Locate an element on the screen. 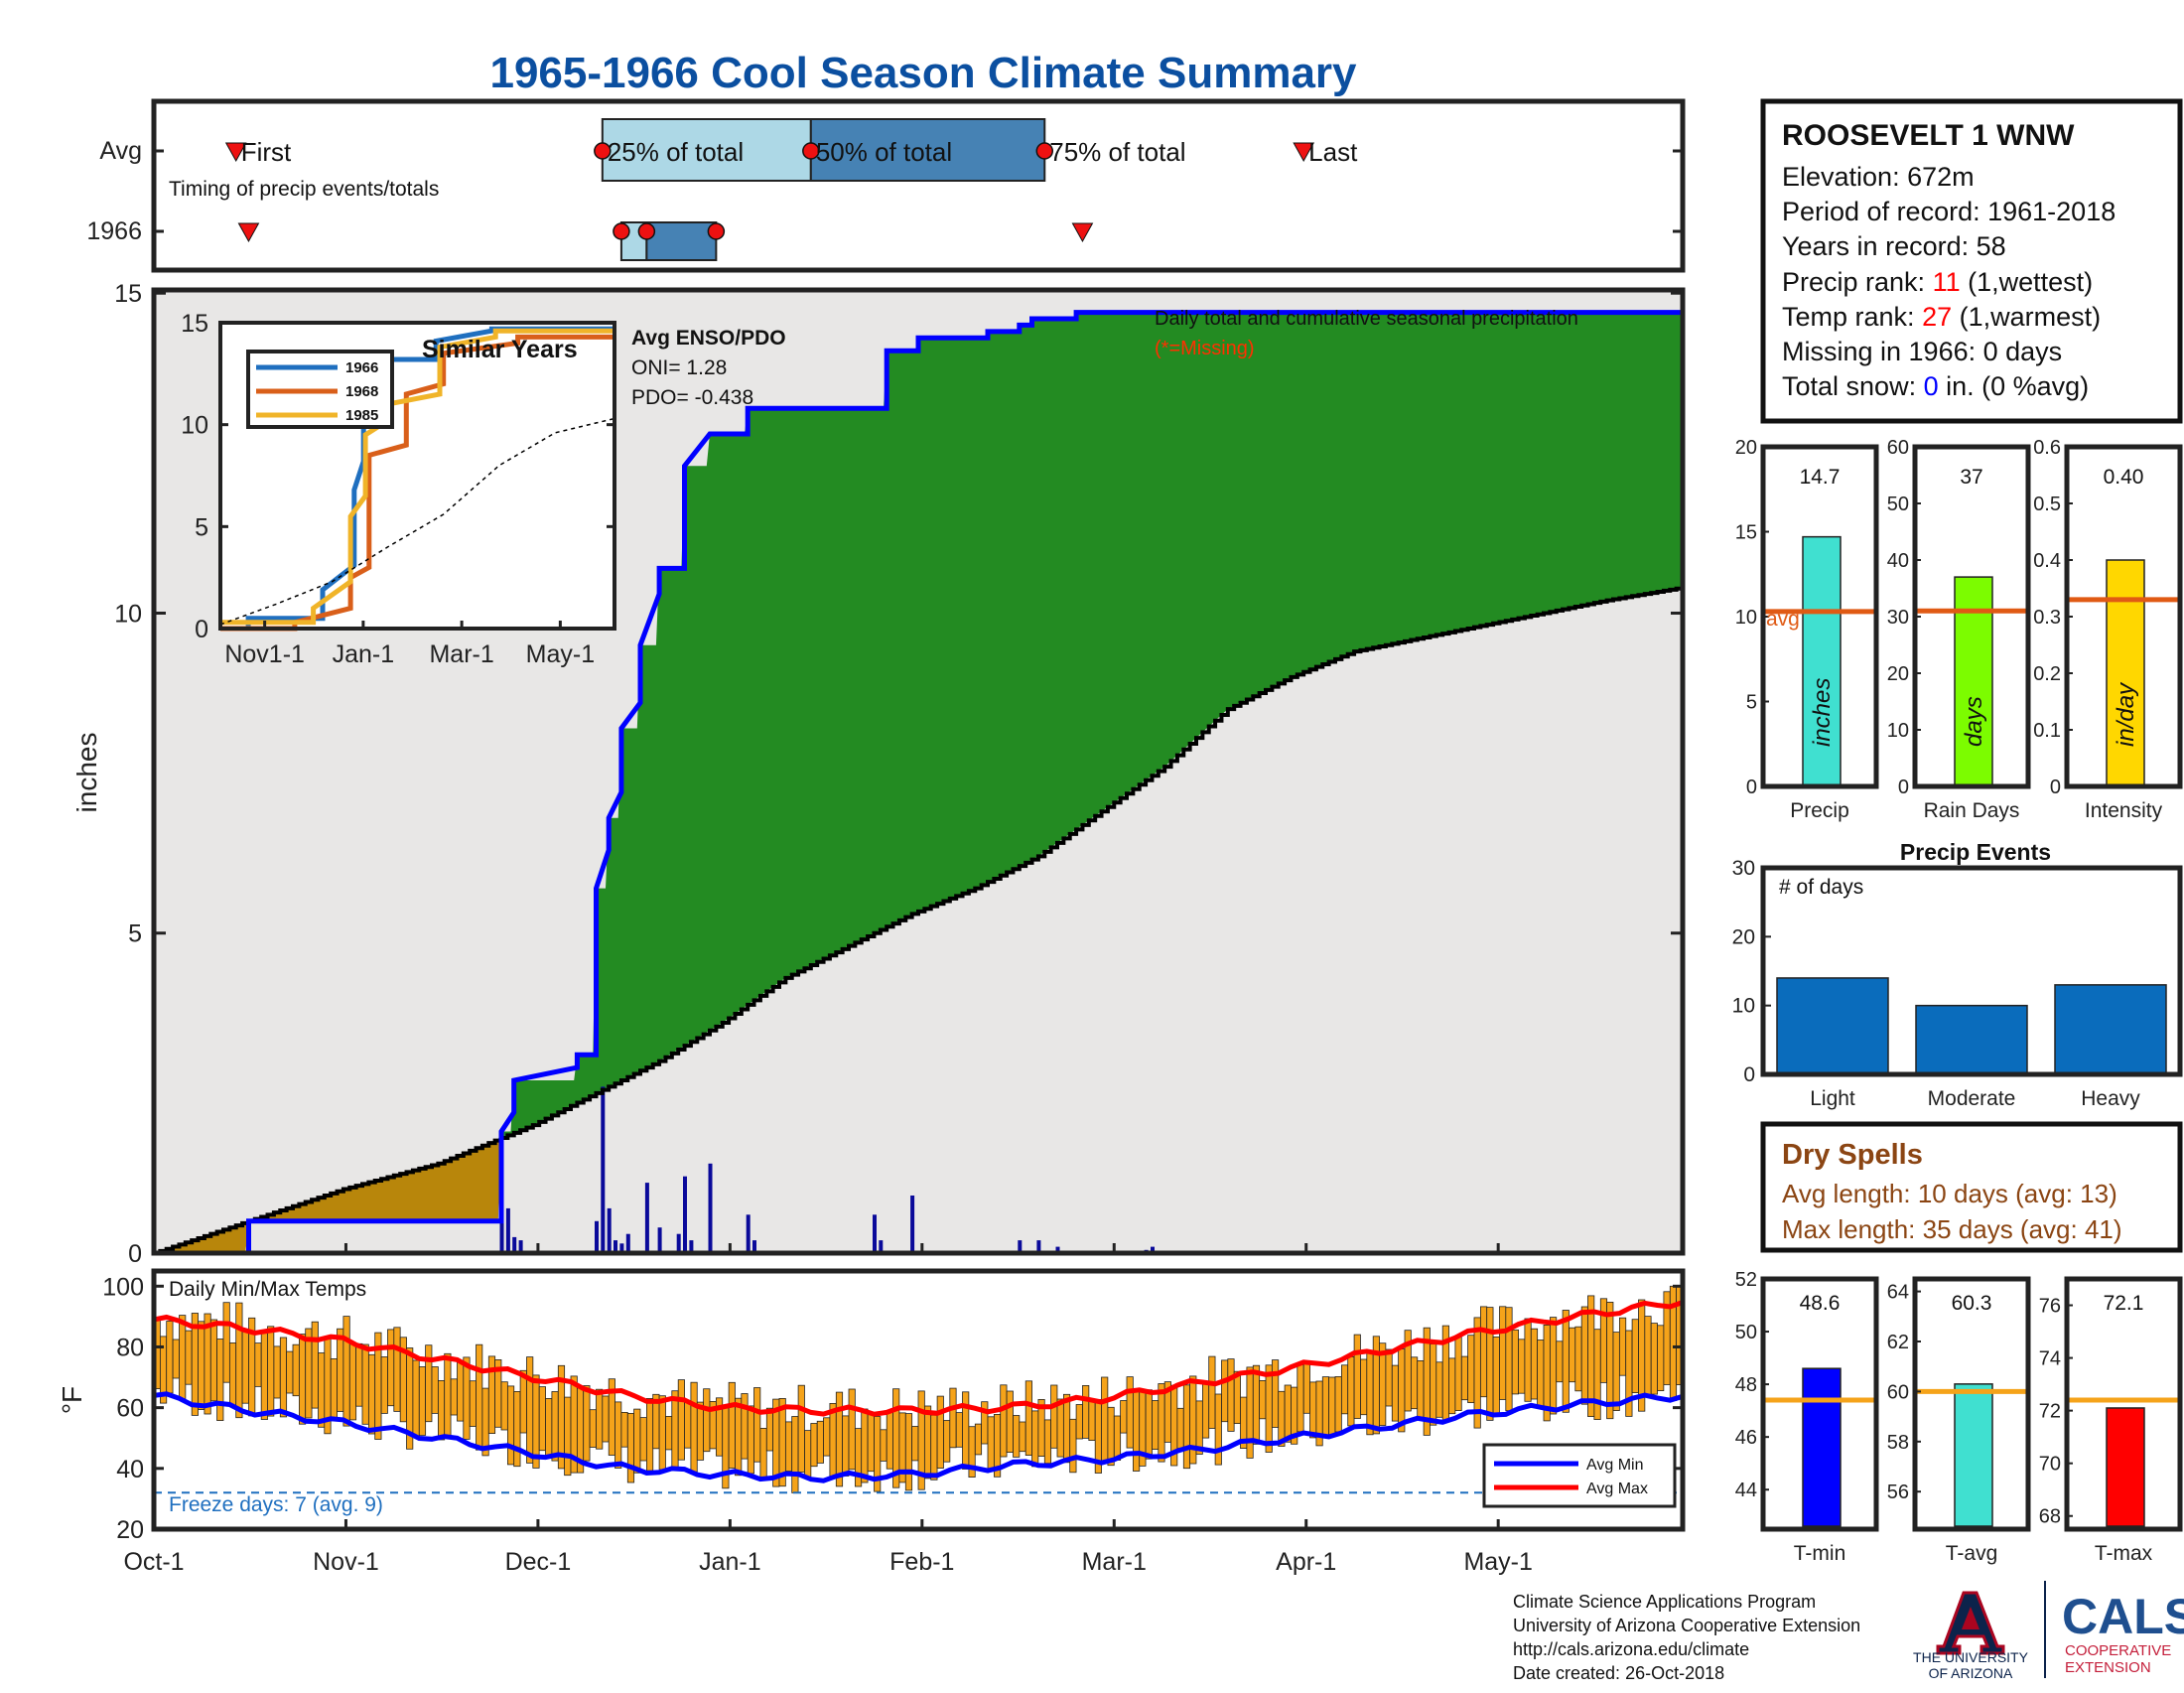 The width and height of the screenshot is (2184, 1693). inset-frame is located at coordinates (417, 476).